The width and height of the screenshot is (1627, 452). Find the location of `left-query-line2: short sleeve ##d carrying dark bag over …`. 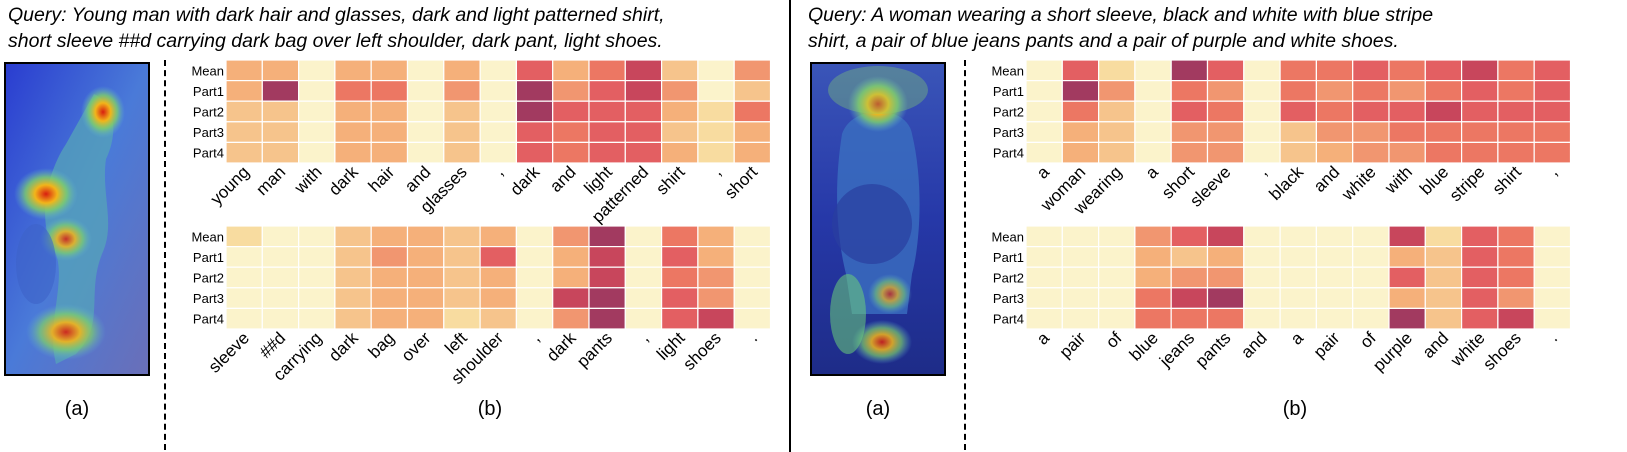

left-query-line2: short sleeve ##d carrying dark bag over … is located at coordinates (335, 41).